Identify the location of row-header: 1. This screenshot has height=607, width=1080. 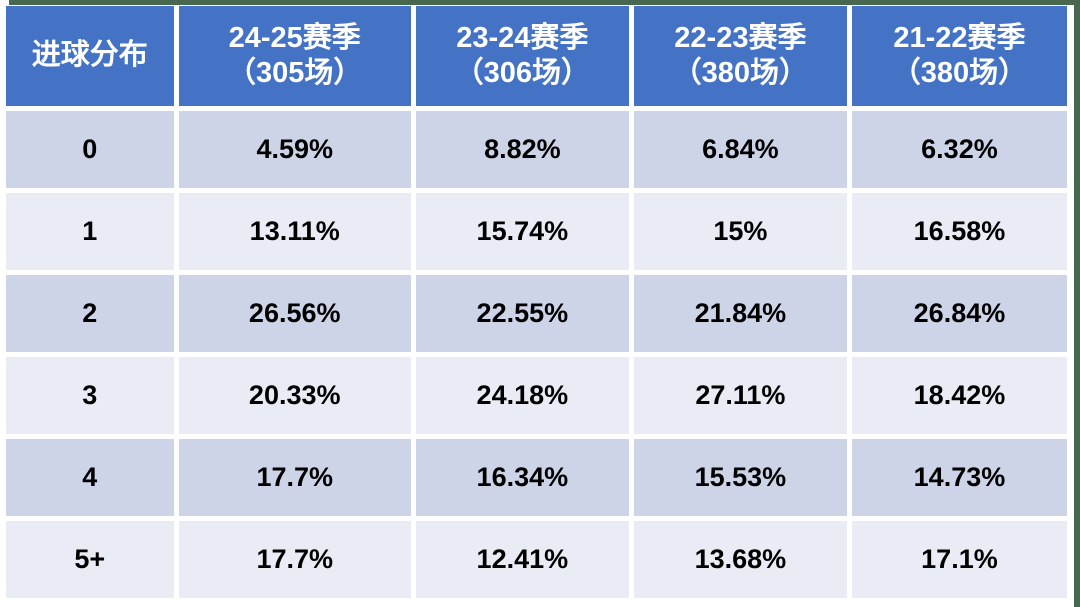
(90, 231).